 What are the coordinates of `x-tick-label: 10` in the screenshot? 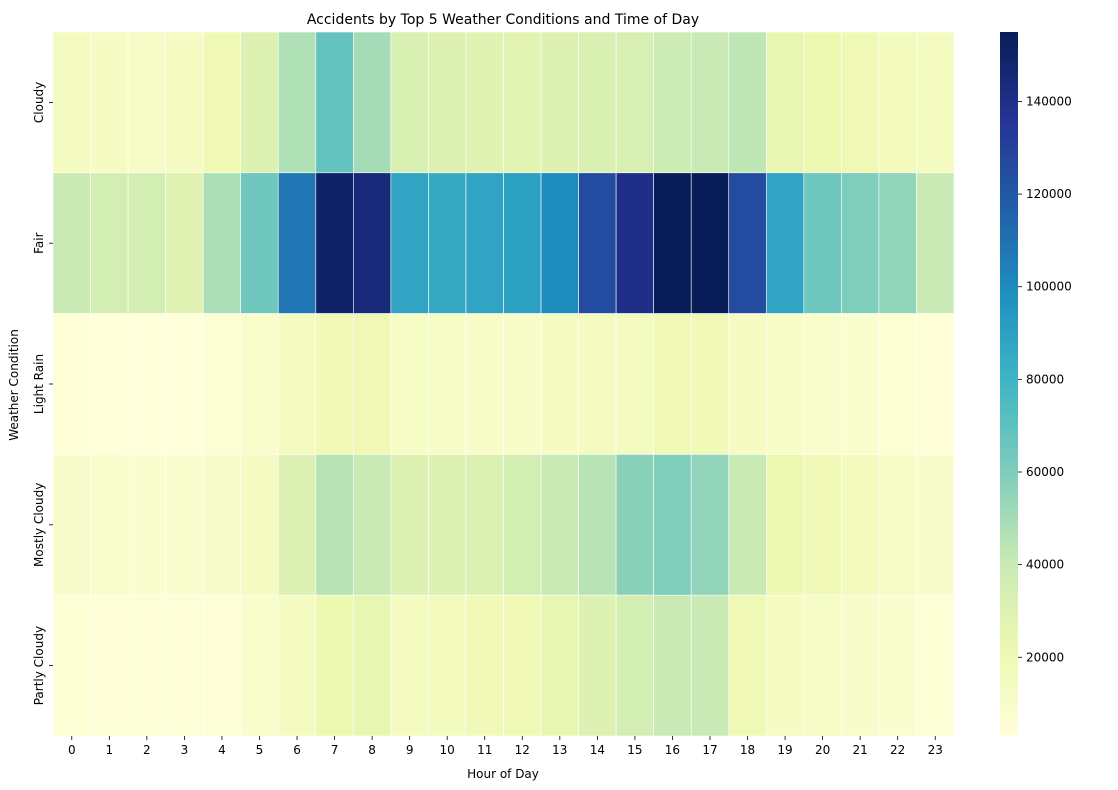 It's located at (447, 750).